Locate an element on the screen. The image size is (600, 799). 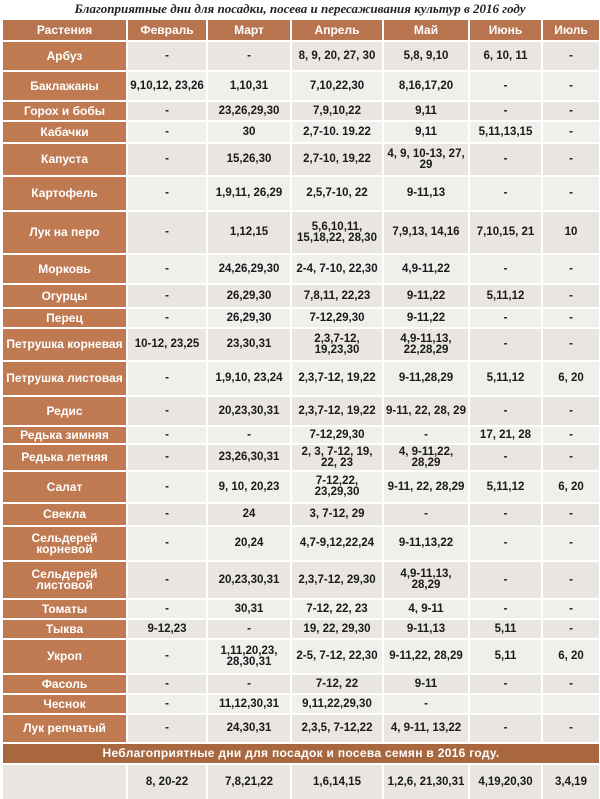
day-cell: 9,11,22,29,30 is located at coordinates (337, 704).